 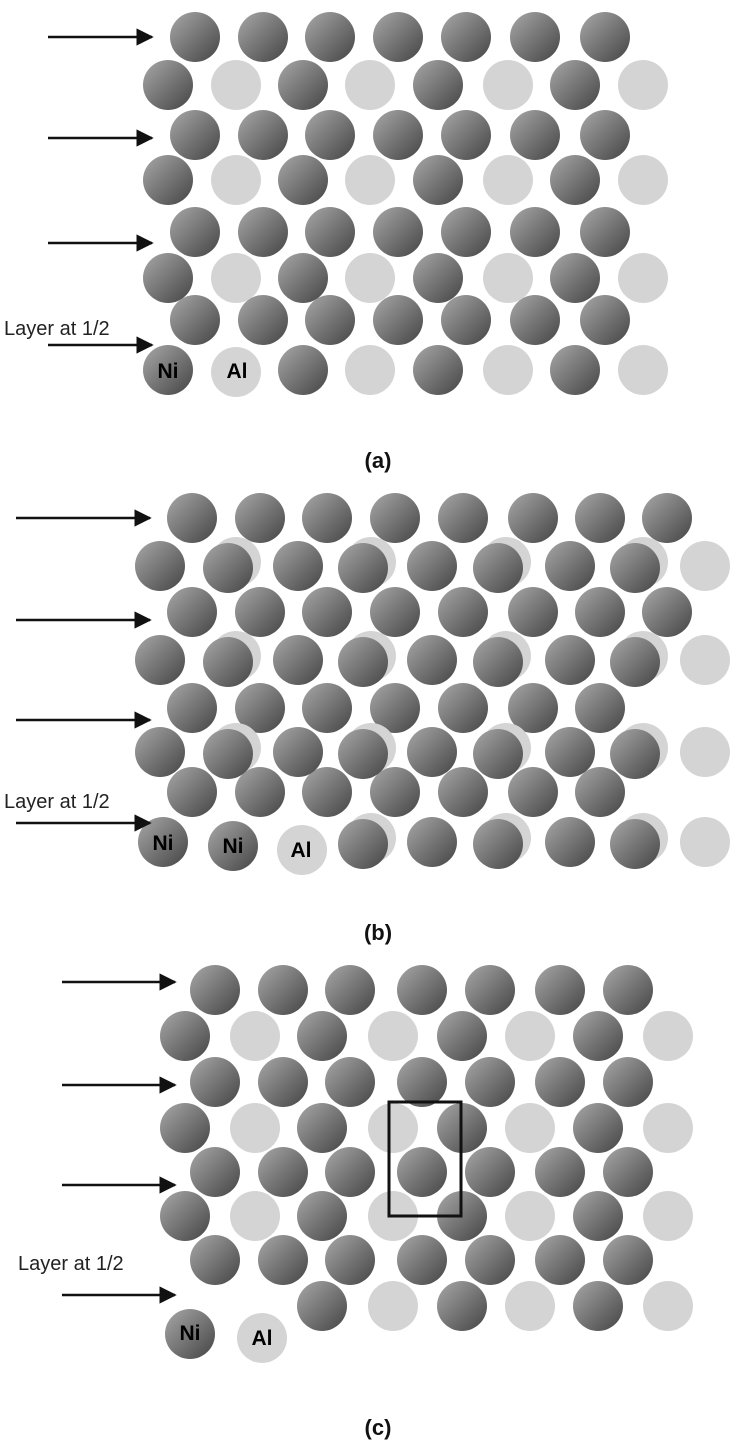 What do you see at coordinates (237, 371) in the screenshot?
I see `al-label-a: Al` at bounding box center [237, 371].